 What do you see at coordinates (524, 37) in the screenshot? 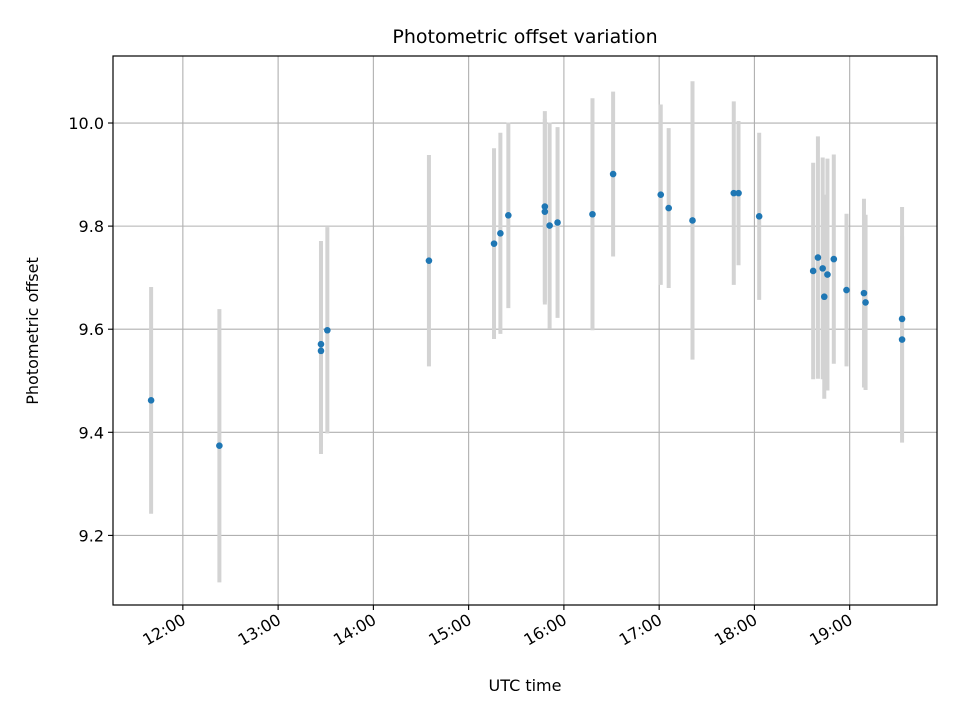
I see `chart-title: Photometric offset variation` at bounding box center [524, 37].